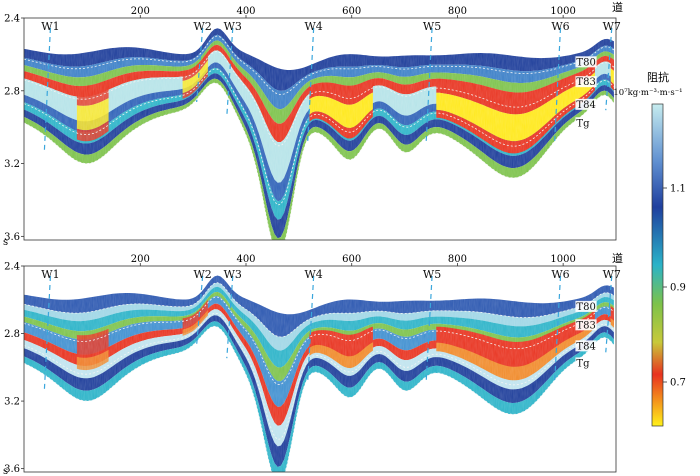  What do you see at coordinates (617, 7) in the screenshot?
I see `upper-x-unit-label: 道` at bounding box center [617, 7].